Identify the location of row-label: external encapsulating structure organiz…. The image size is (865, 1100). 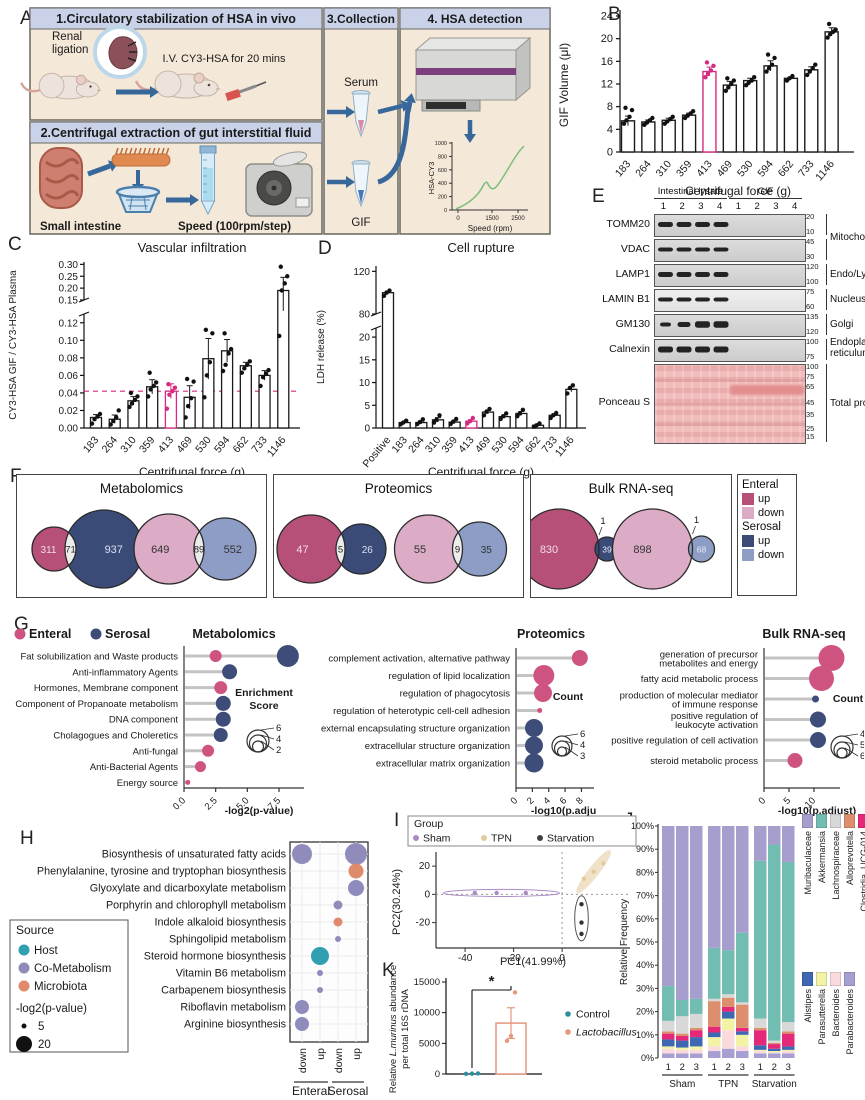
(415, 729).